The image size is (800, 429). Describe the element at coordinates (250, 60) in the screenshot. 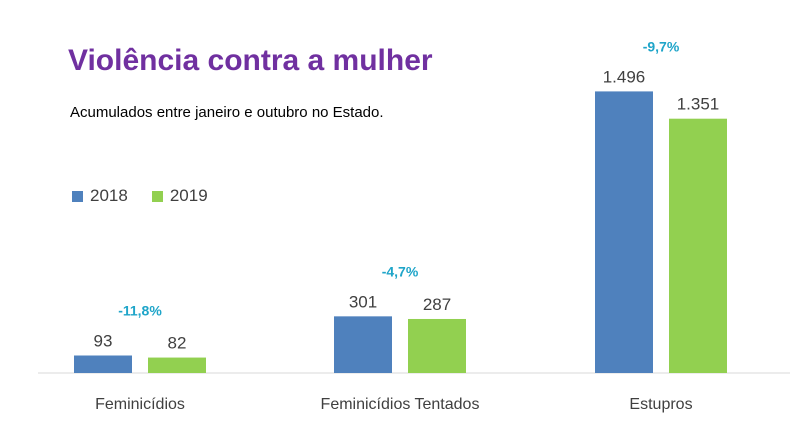

I see `chart-title: Violência contra a mulher` at that location.